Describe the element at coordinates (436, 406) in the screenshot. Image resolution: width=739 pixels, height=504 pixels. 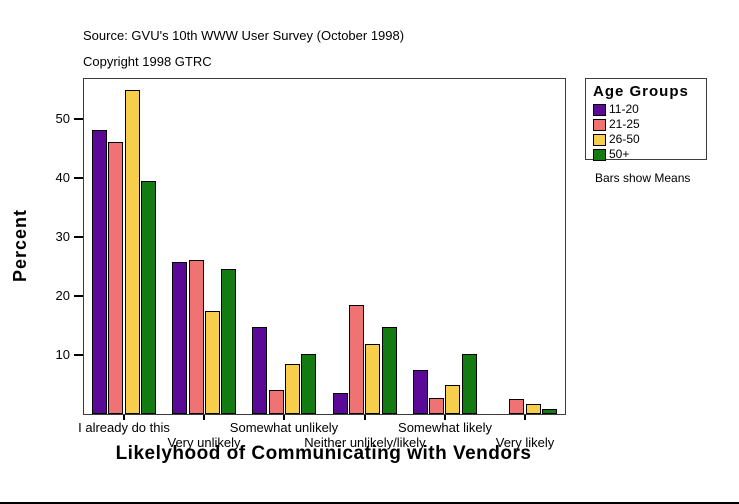
I see `bar-21-25-c4` at that location.